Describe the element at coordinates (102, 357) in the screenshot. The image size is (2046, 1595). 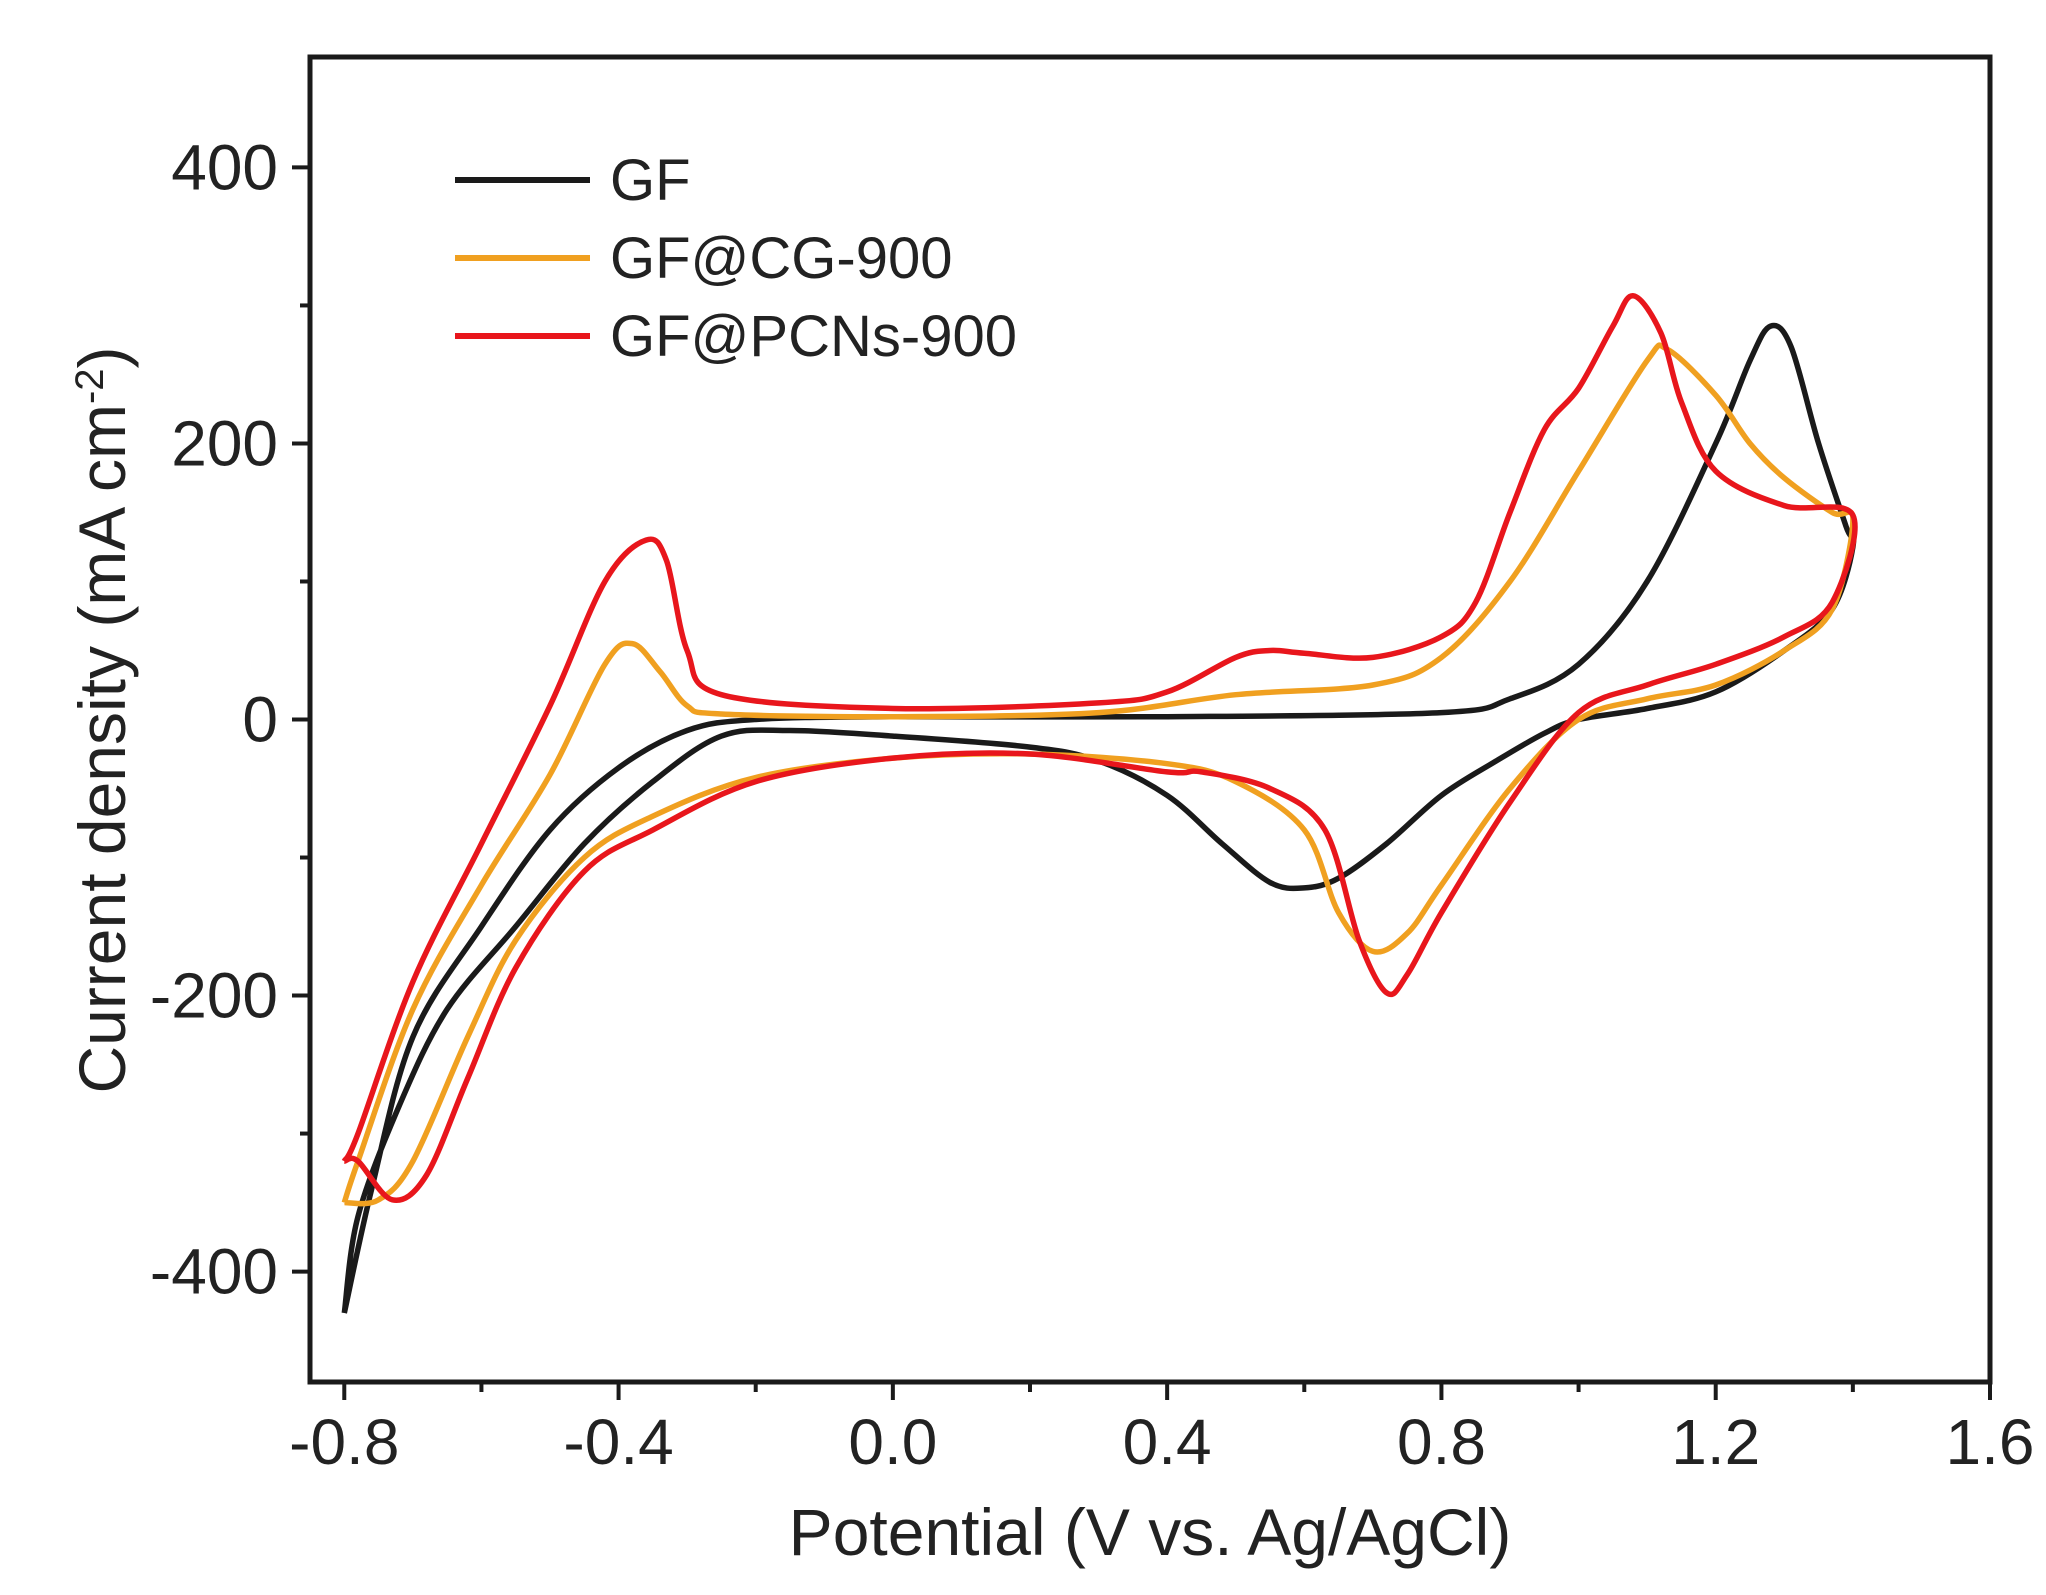
I see `y-axis-title-suffix: )` at that location.